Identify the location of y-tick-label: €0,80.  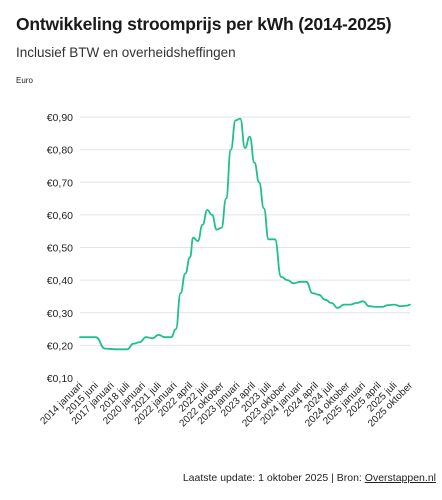
(60, 151).